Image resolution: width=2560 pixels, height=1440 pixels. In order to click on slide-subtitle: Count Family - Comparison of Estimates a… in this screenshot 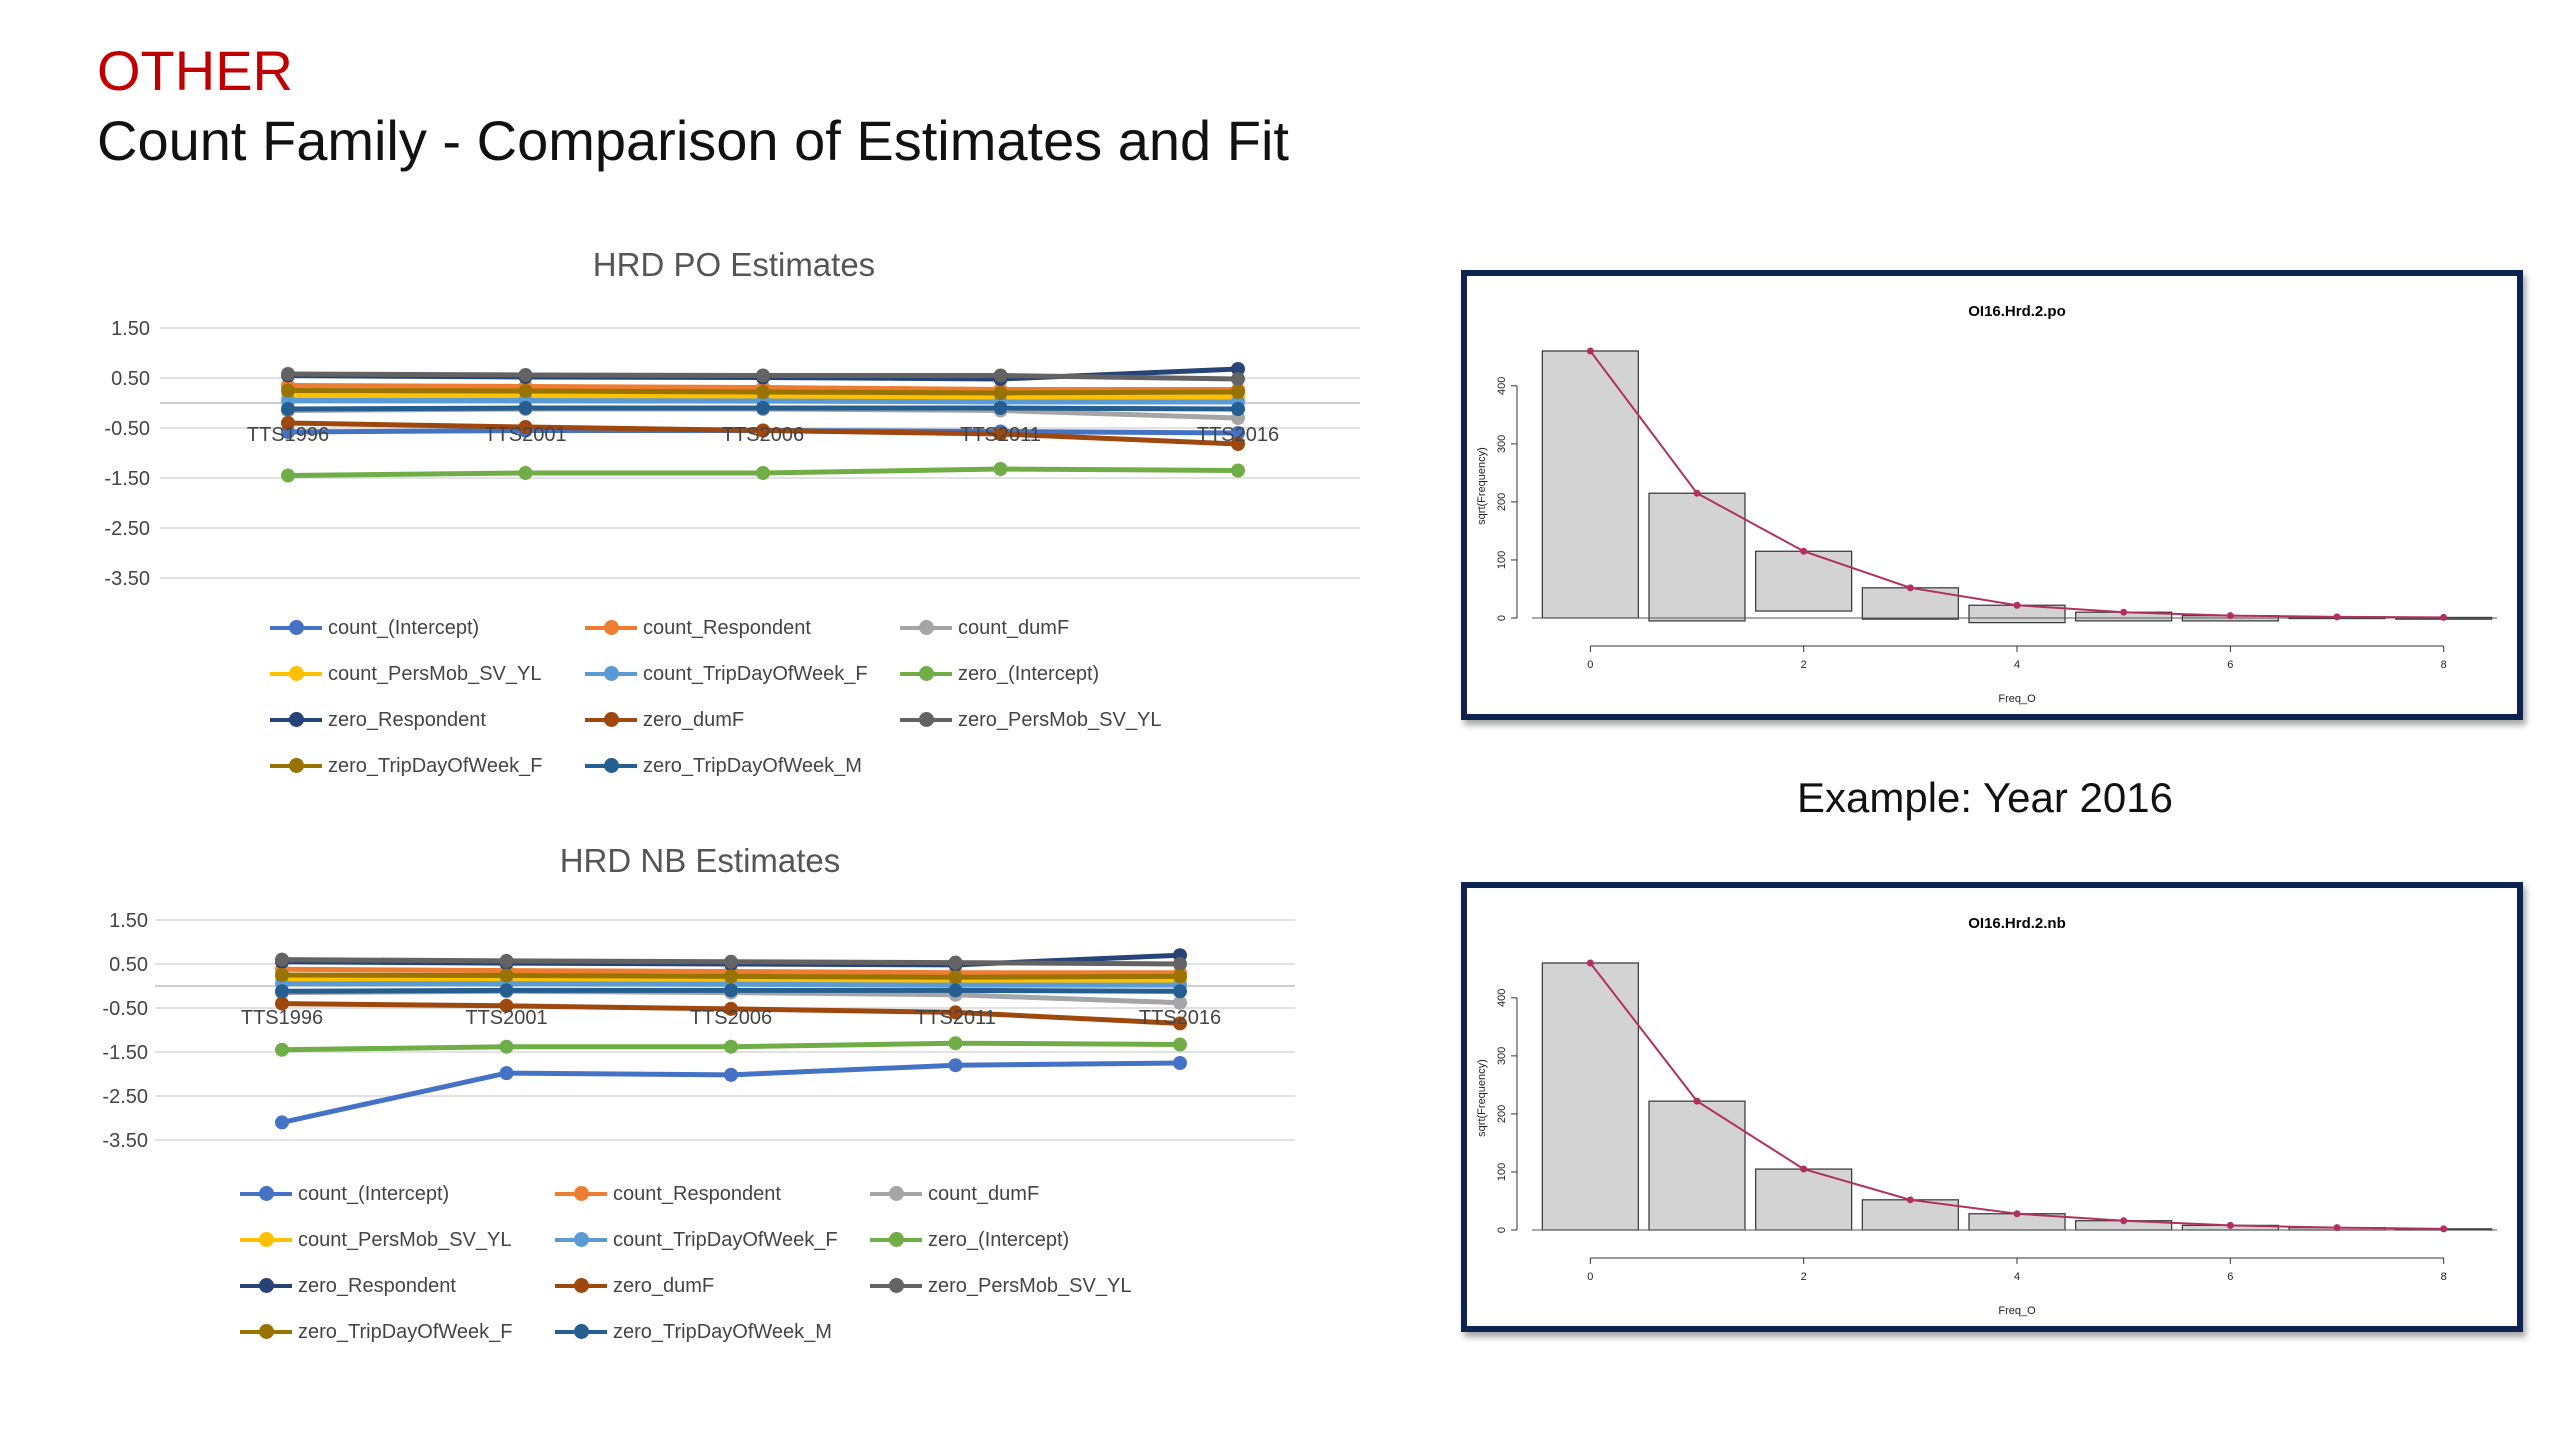, I will do `click(693, 140)`.